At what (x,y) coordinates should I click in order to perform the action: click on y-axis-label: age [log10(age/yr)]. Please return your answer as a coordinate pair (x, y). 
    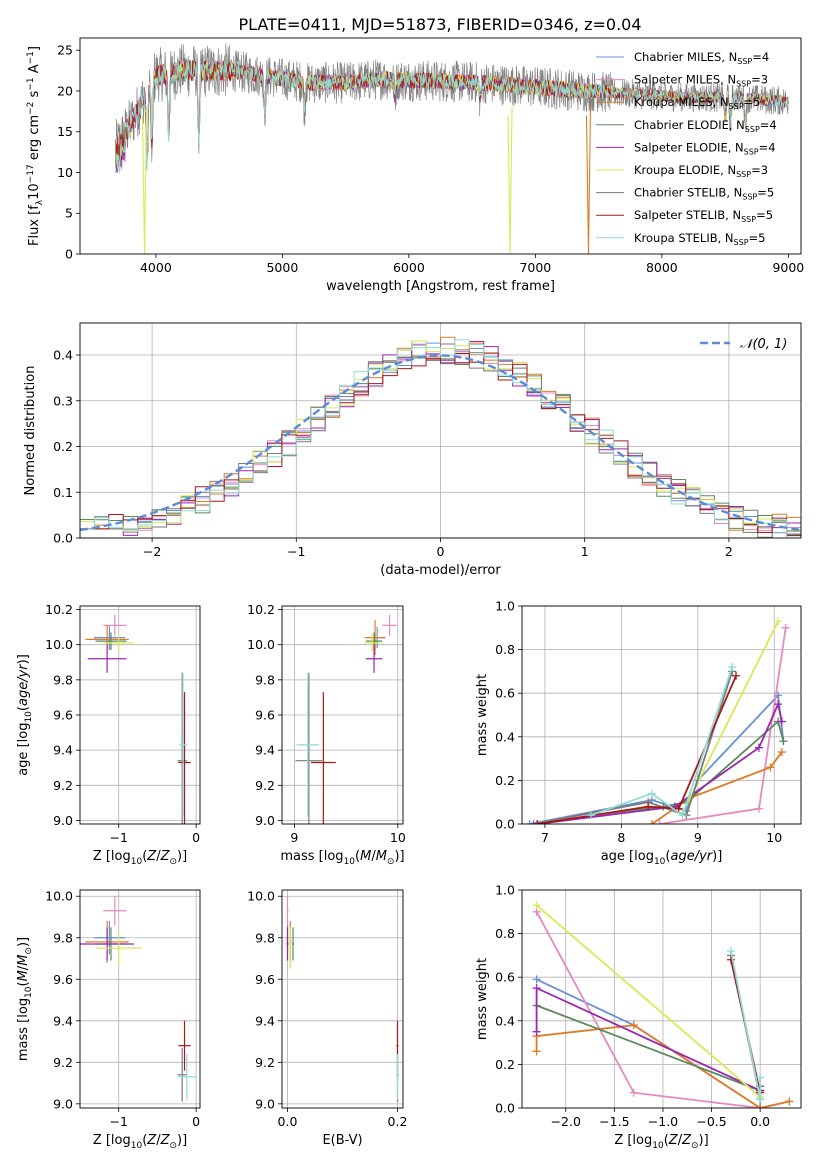
    Looking at the image, I should click on (25, 715).